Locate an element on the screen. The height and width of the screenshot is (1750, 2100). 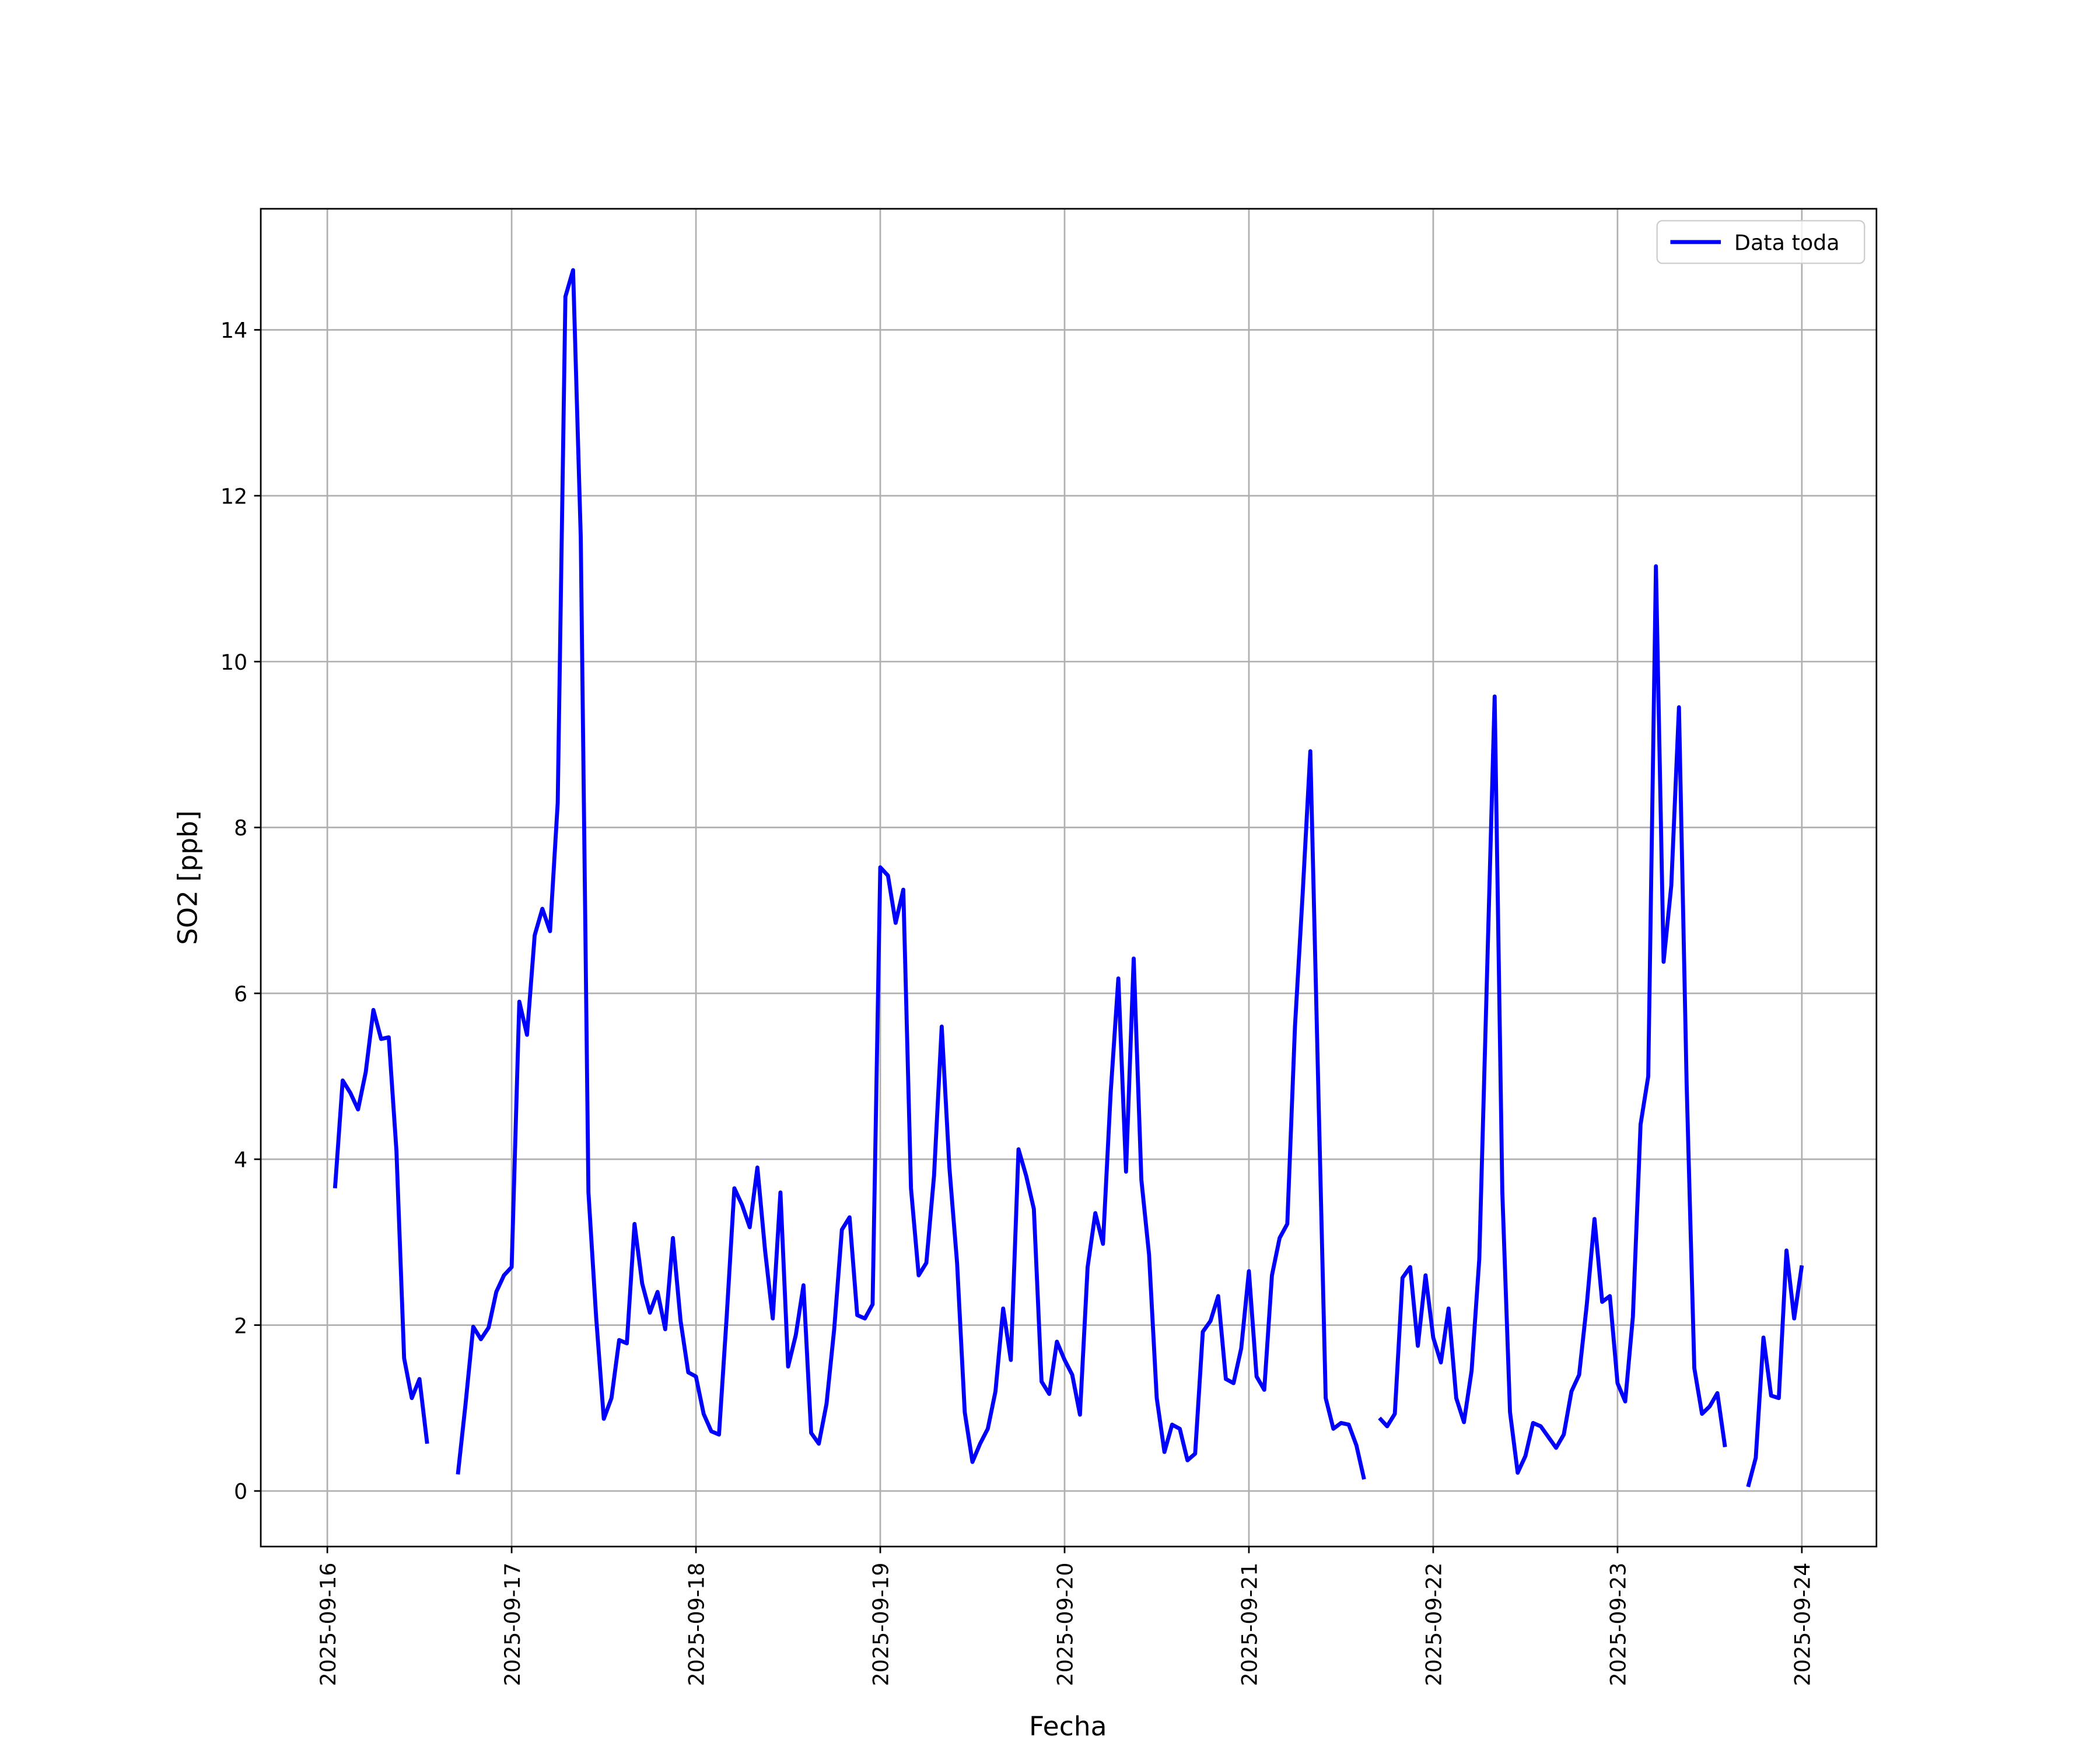
legend: Data toda is located at coordinates (1761, 242).